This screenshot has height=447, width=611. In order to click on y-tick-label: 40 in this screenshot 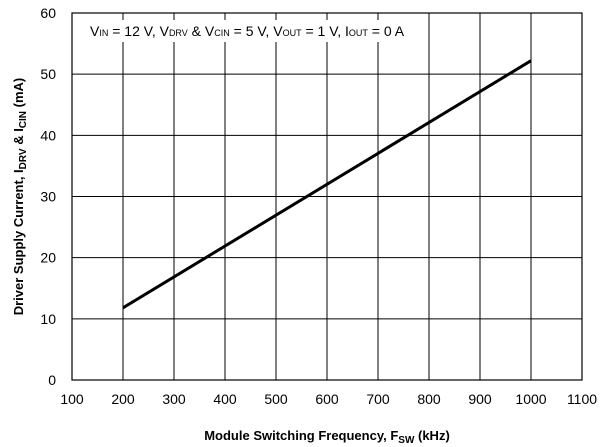, I will do `click(48, 135)`.